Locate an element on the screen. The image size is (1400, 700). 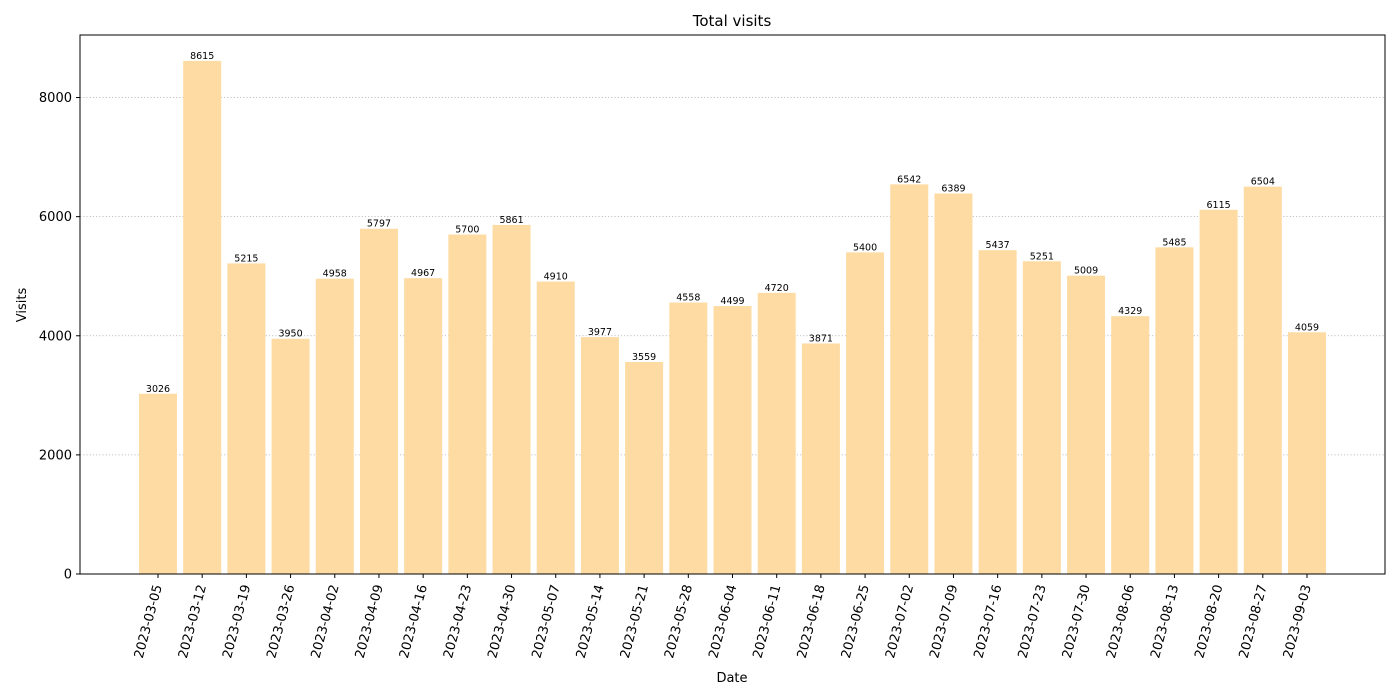
x-tick-label: 2023-08-13 is located at coordinates (1165, 621).